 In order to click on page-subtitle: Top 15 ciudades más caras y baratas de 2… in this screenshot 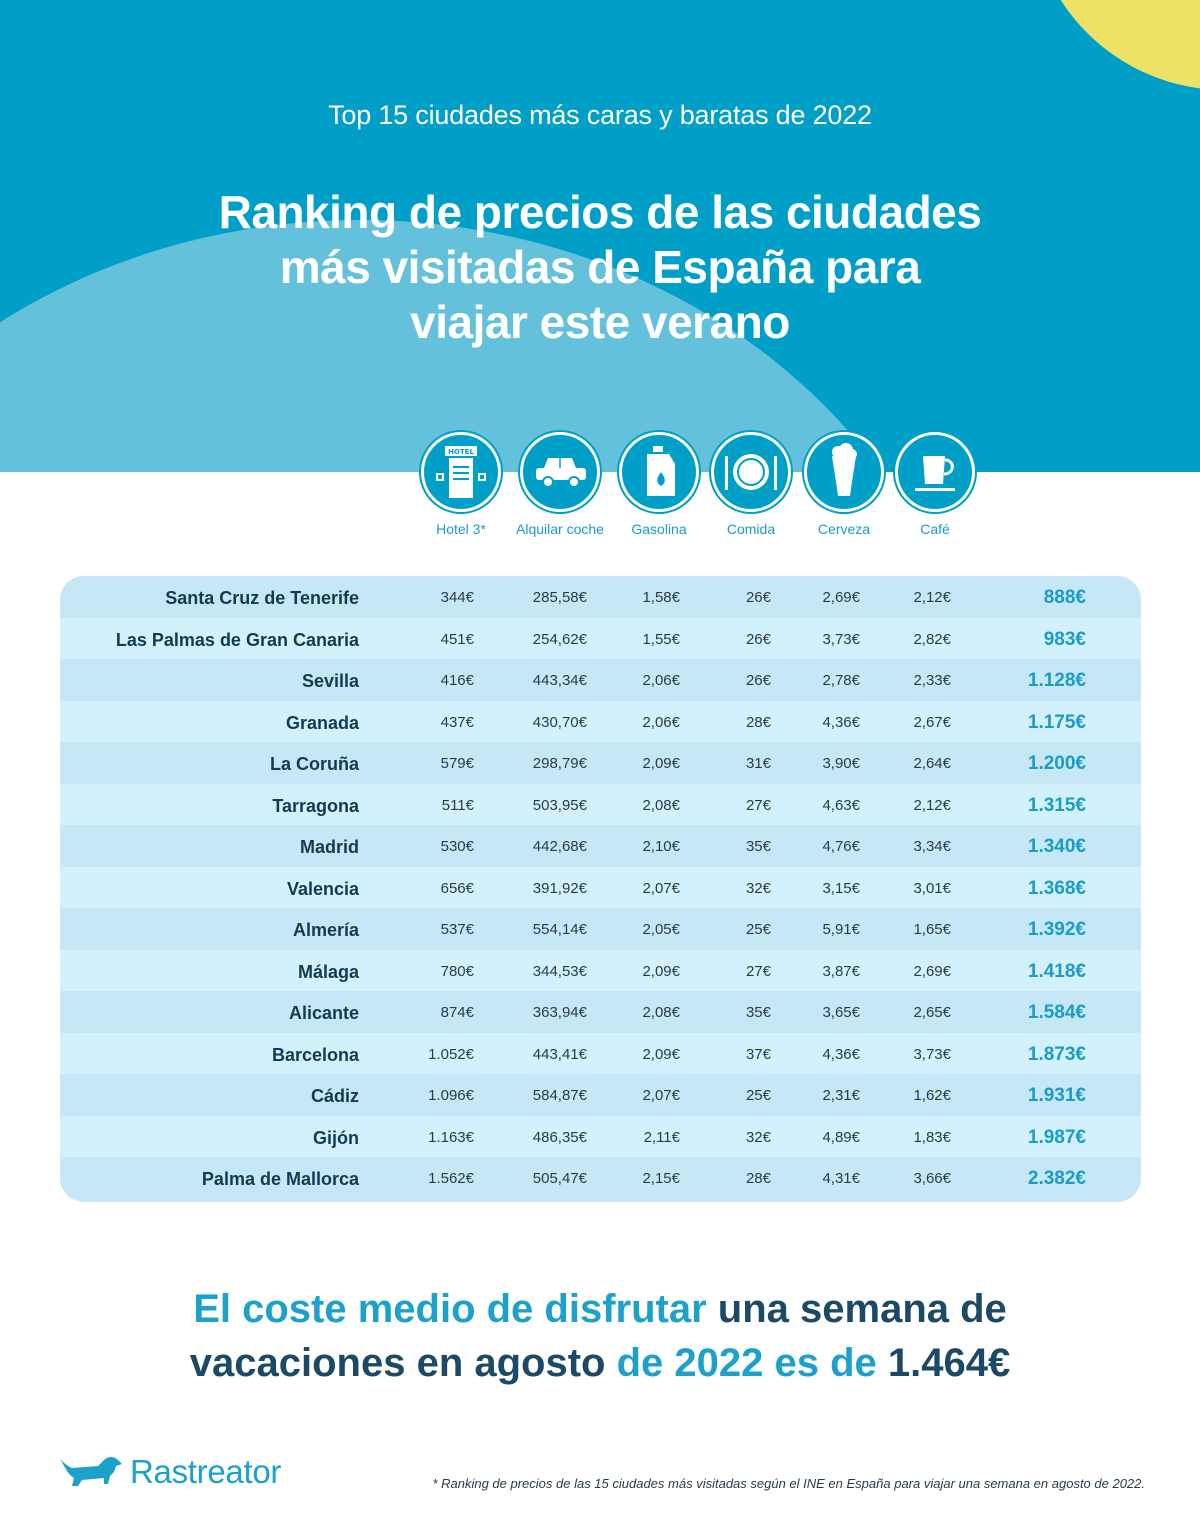, I will do `click(600, 115)`.